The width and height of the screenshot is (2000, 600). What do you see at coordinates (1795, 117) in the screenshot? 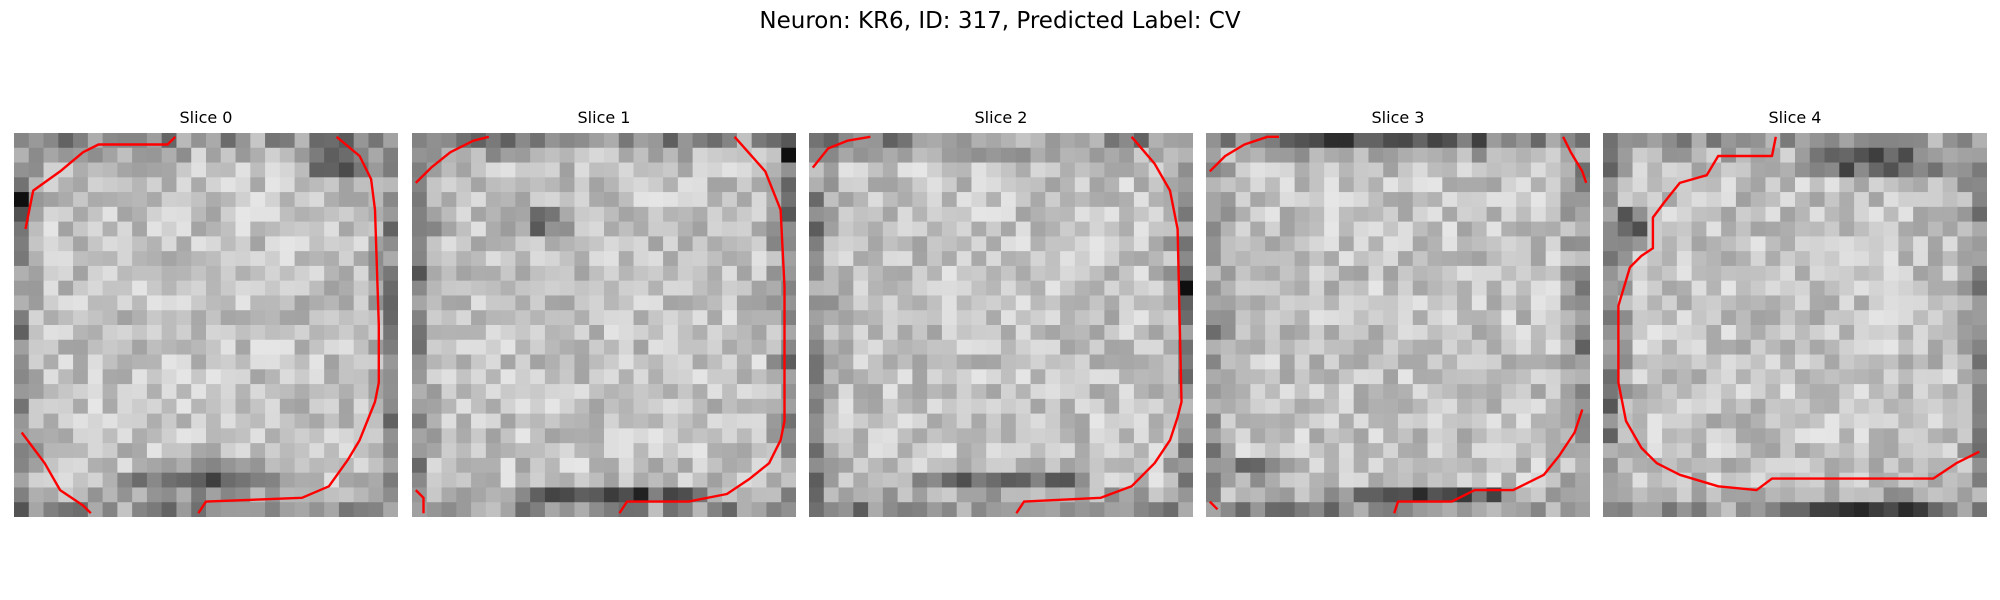
I see `slice-title-4: Slice 4` at bounding box center [1795, 117].